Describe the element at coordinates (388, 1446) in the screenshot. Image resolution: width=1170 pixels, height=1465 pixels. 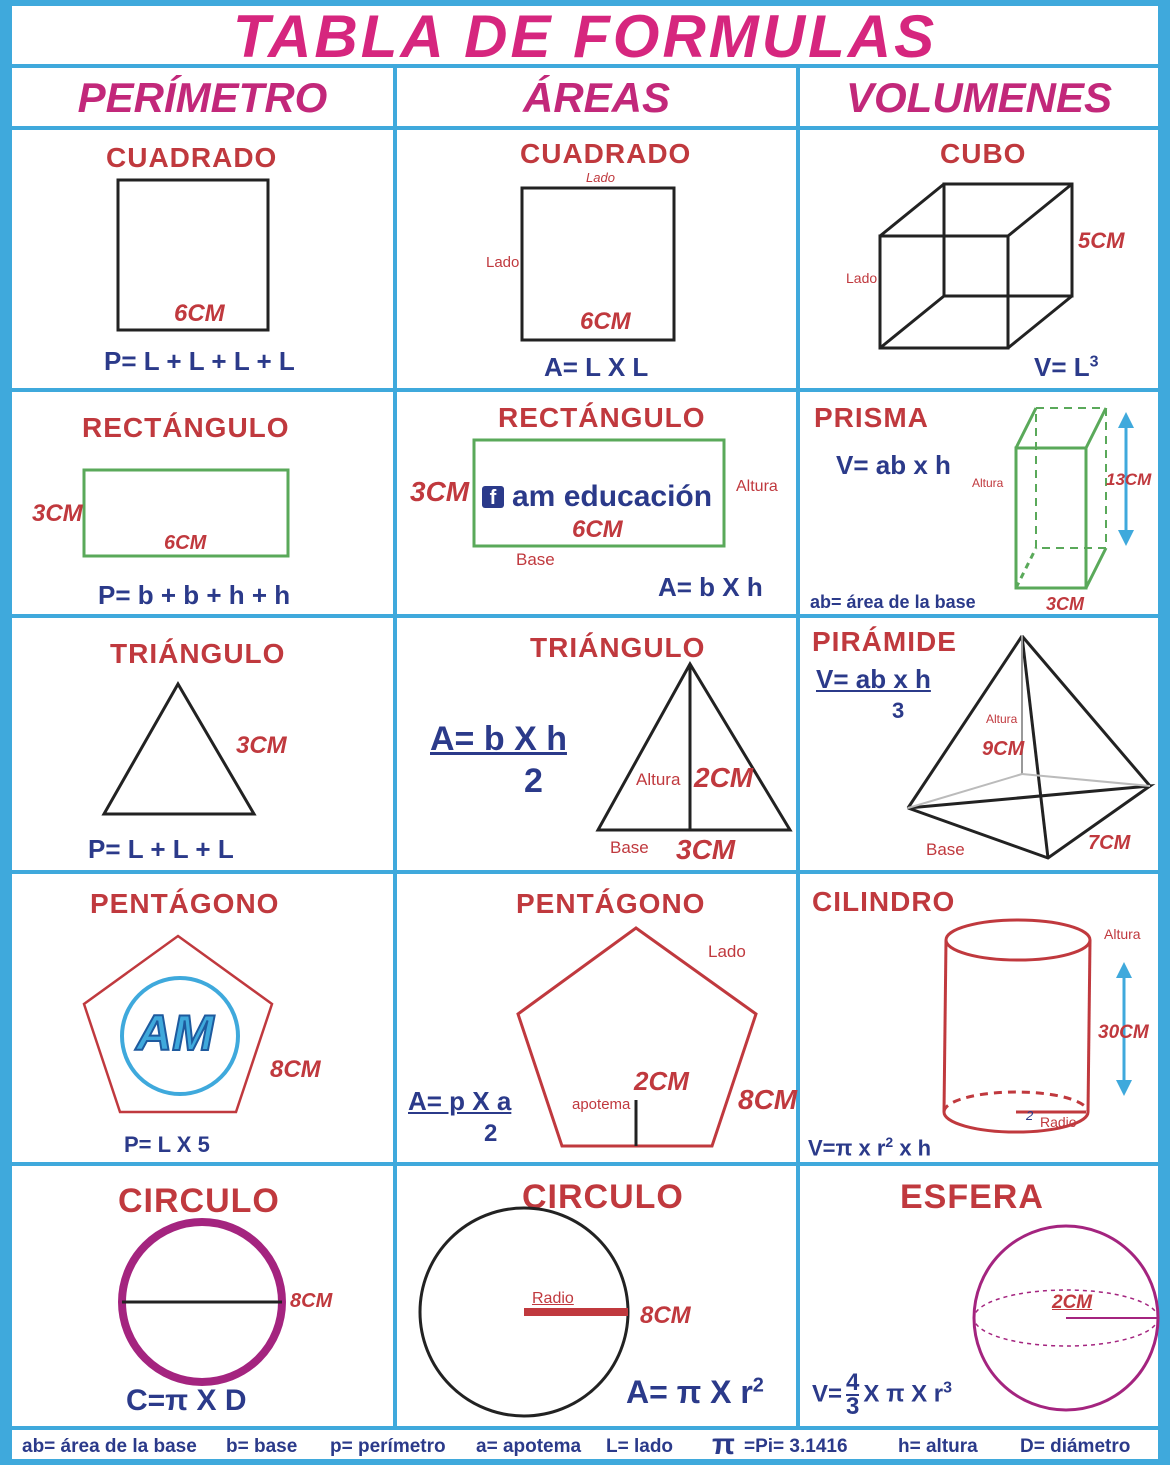
I see `legend-item: p= perímetro` at that location.